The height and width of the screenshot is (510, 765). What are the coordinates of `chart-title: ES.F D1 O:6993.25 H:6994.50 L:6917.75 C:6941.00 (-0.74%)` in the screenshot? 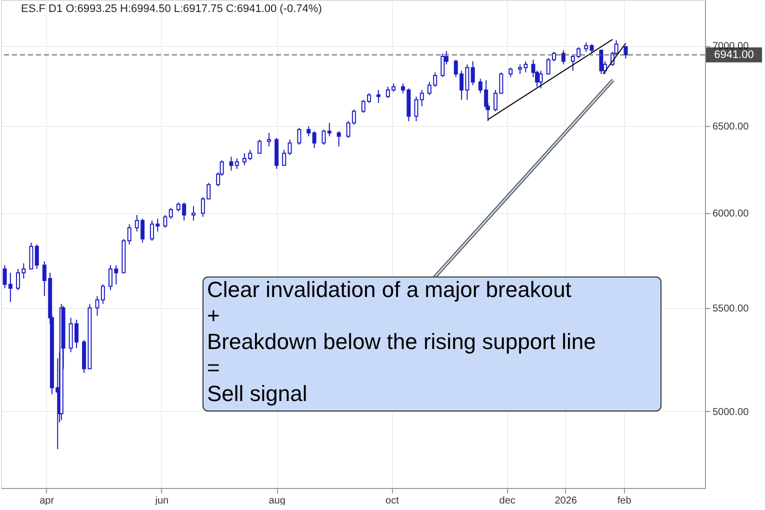 It's located at (171, 9).